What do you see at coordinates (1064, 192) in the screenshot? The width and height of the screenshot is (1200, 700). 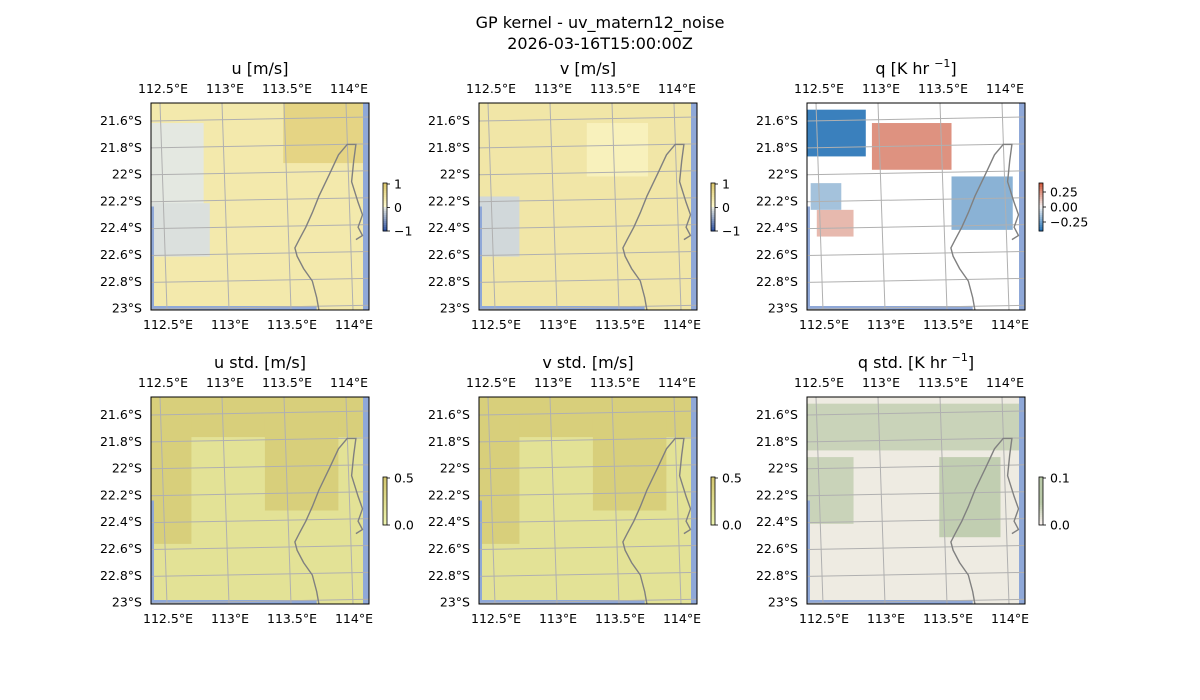 I see `colorbar-tick-label: 0.25` at bounding box center [1064, 192].